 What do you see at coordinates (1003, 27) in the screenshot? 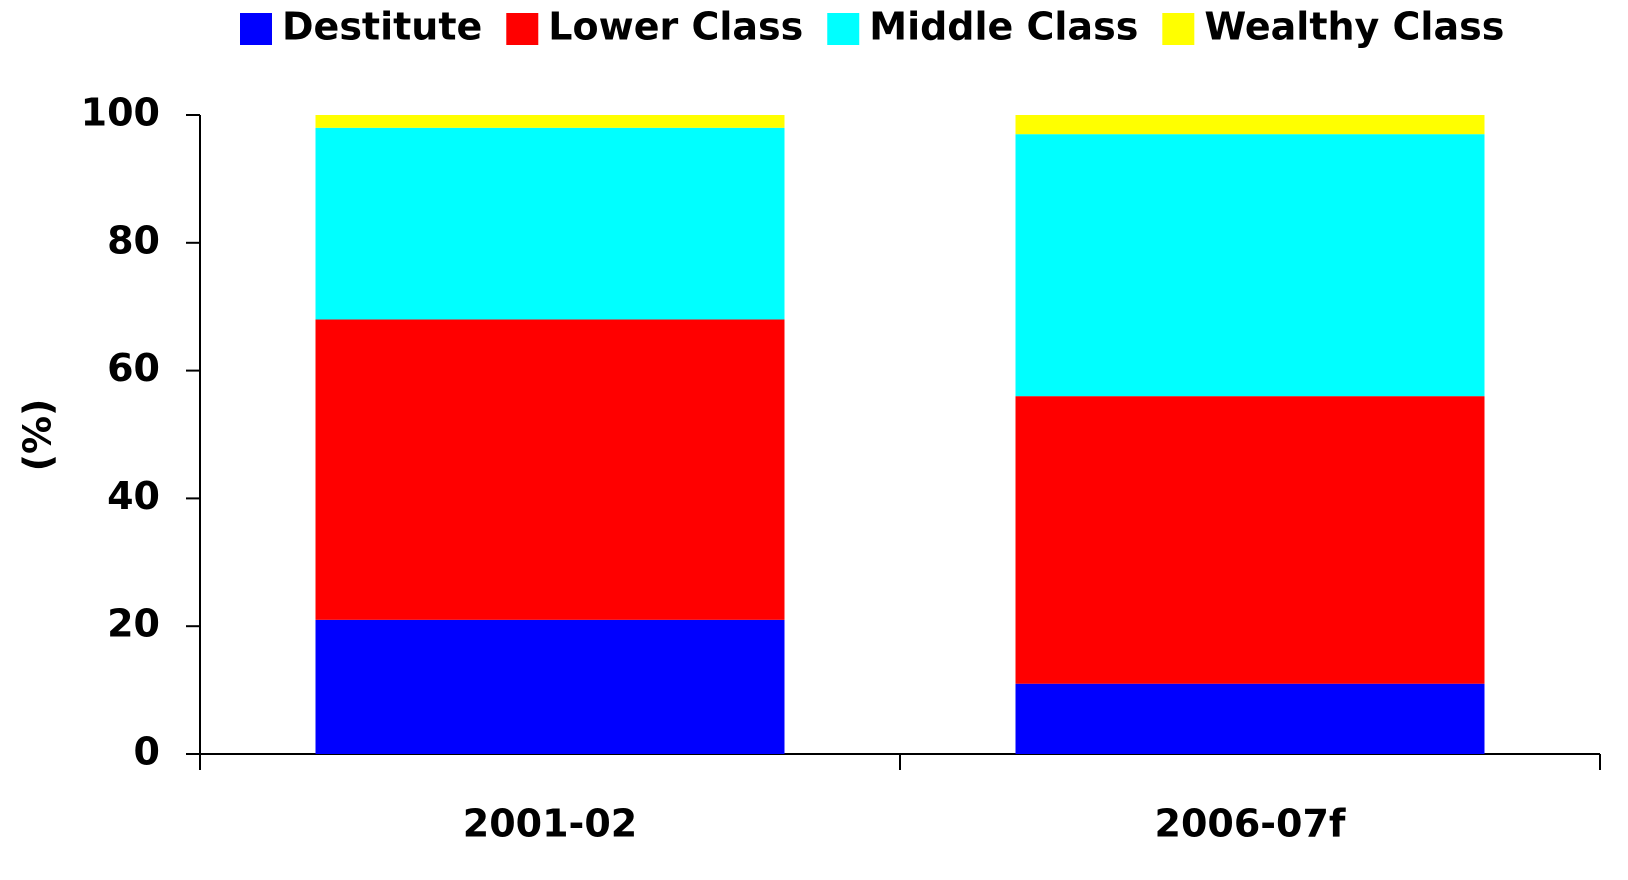
I see `legend-label: Middle Class` at bounding box center [1003, 27].